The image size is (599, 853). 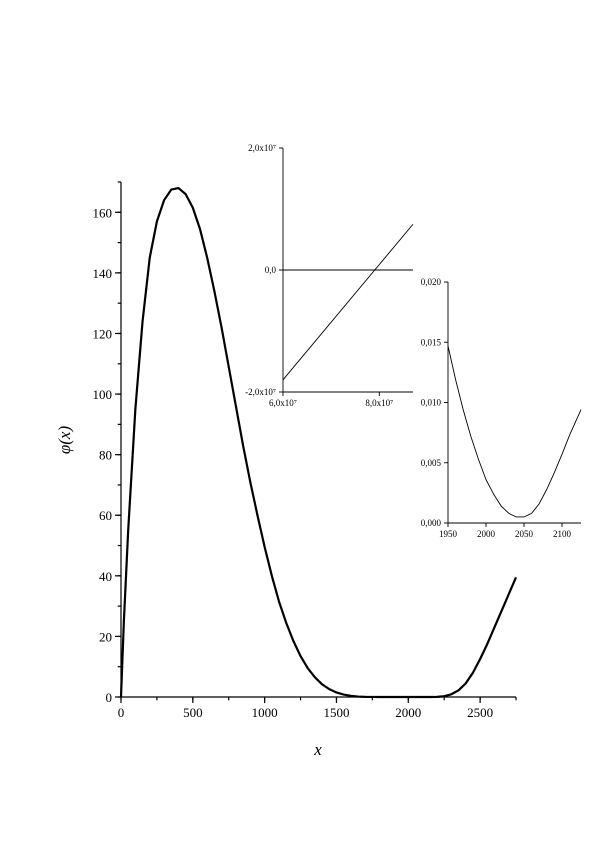 I want to click on inset-minimum-y-tick-label: 0,005, so click(x=431, y=463).